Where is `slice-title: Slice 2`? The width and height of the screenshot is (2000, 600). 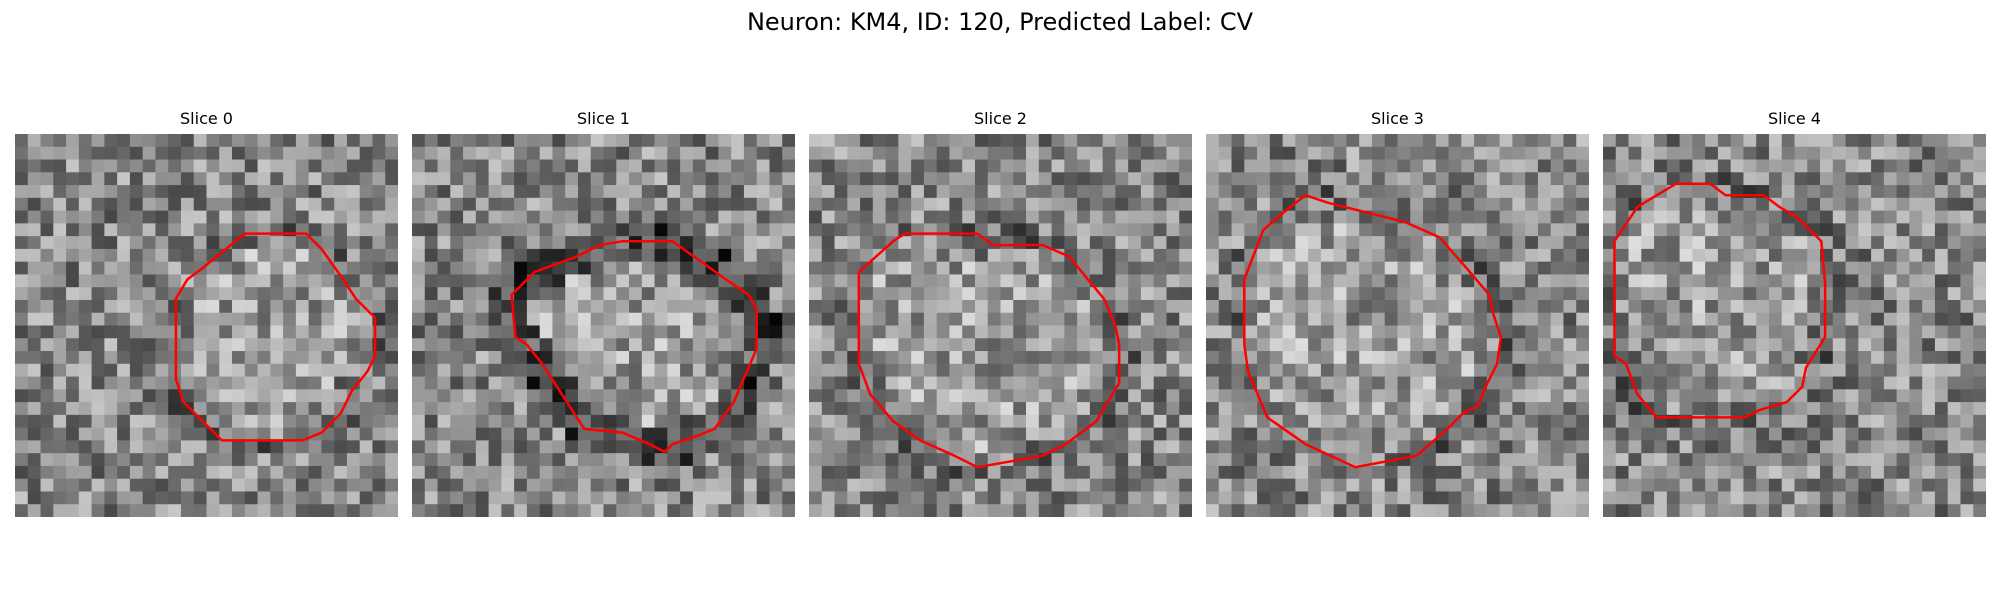 slice-title: Slice 2 is located at coordinates (1000, 118).